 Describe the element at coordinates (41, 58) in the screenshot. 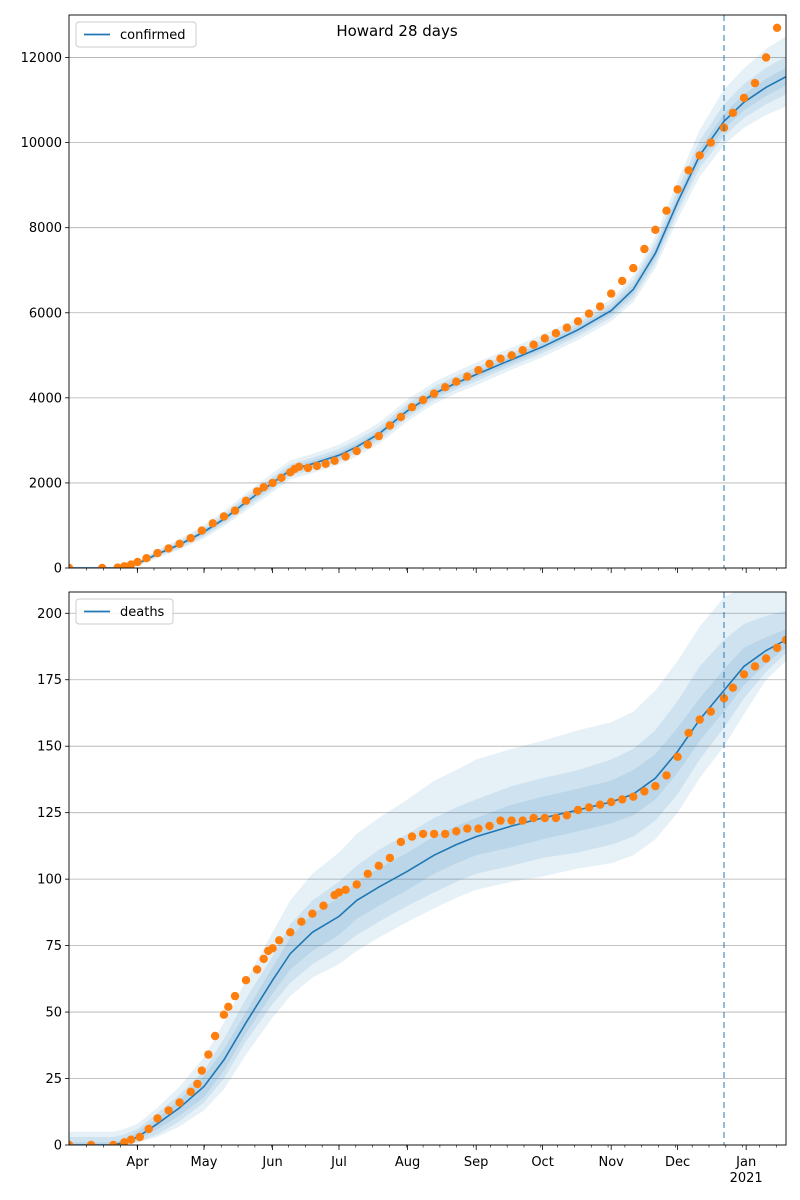

I see `y-tick-label: 12000` at that location.